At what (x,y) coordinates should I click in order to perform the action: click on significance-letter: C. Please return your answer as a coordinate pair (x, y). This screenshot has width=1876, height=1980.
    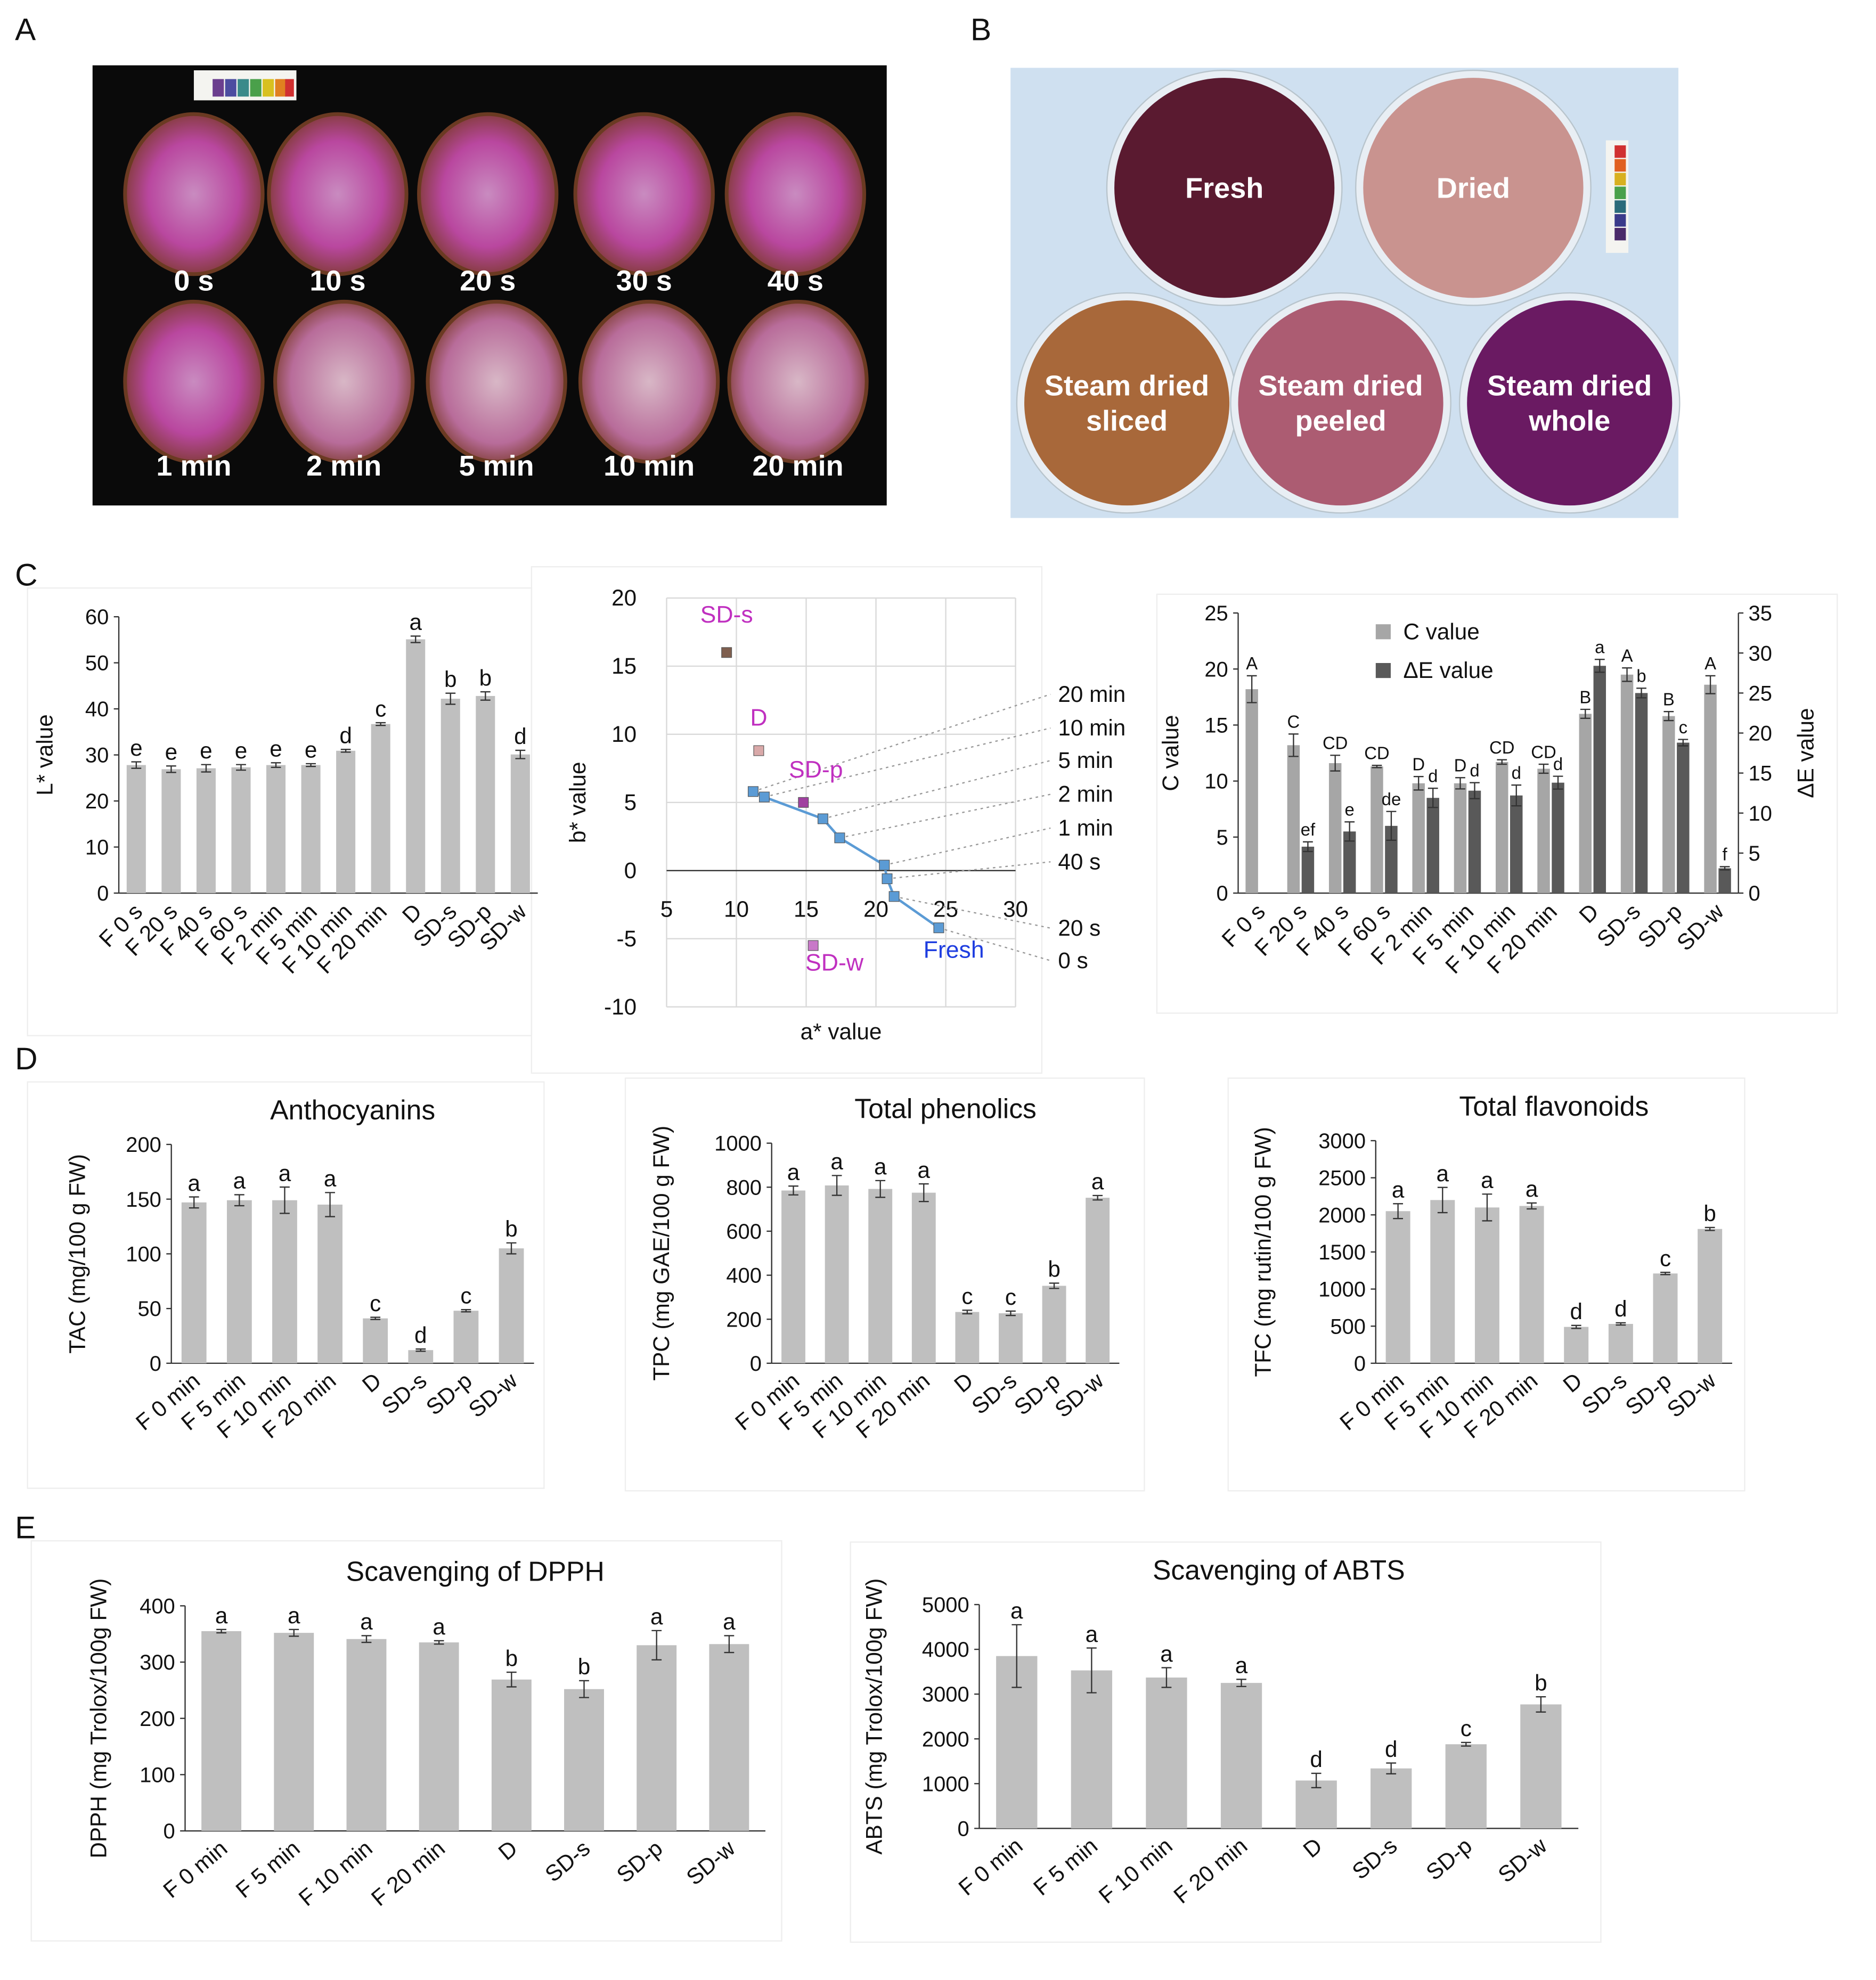
    Looking at the image, I should click on (1293, 722).